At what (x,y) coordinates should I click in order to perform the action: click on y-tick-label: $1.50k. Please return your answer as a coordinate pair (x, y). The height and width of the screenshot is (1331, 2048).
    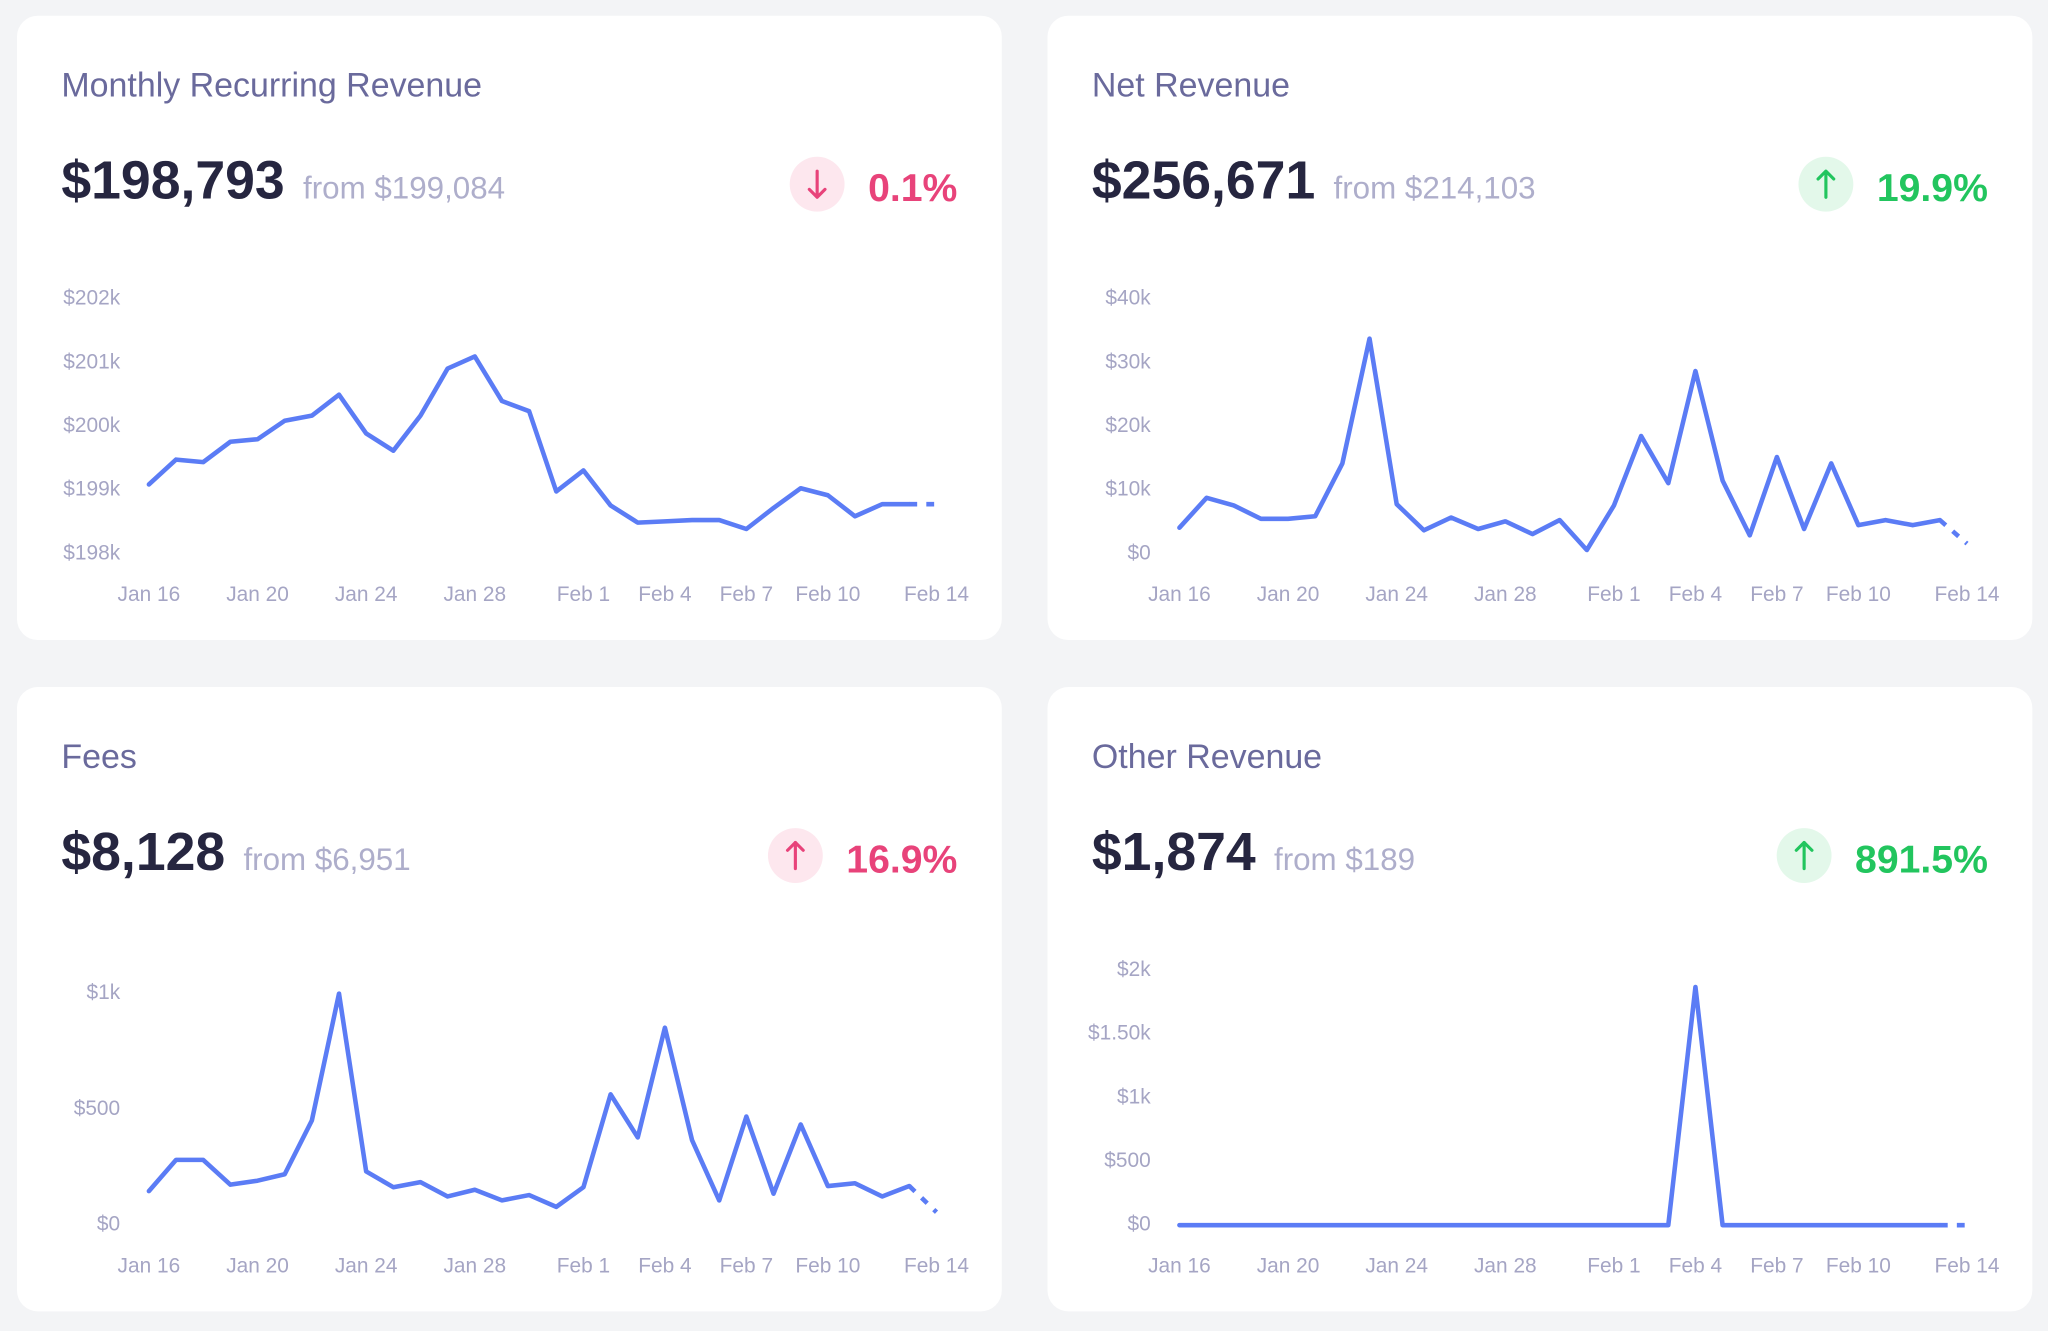
    Looking at the image, I should click on (1119, 1033).